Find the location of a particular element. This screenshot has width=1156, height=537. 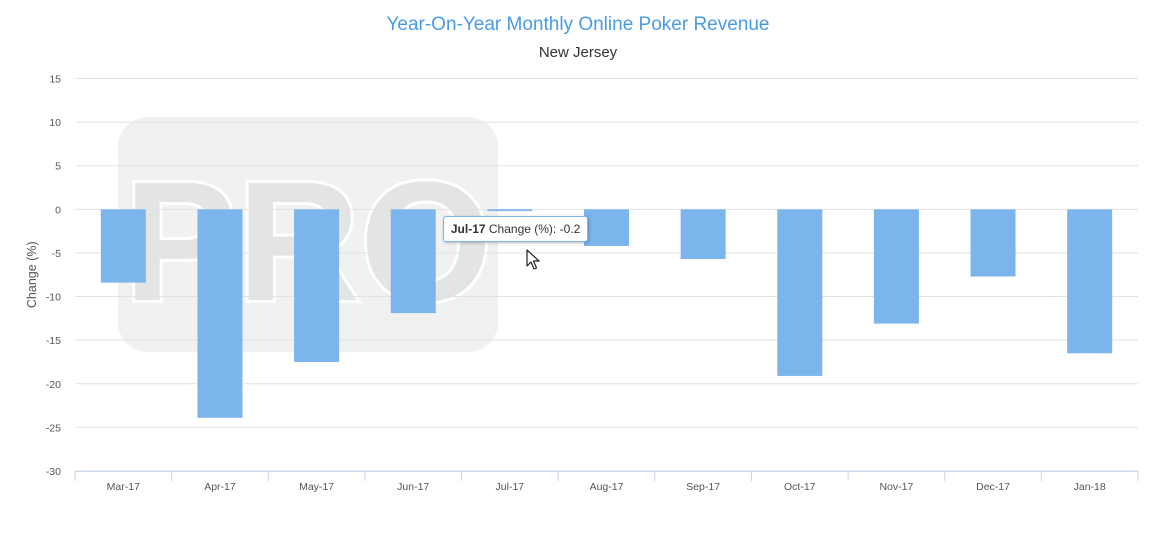

mouse-cursor-icon is located at coordinates (533, 259).